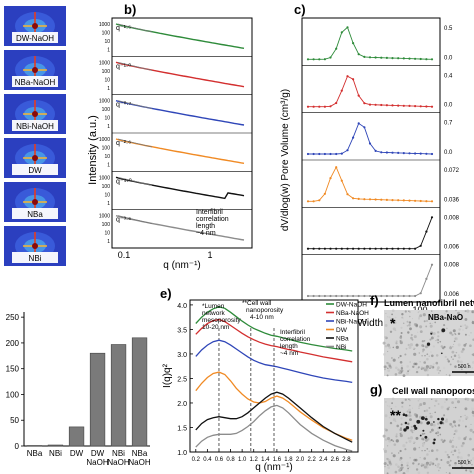 The width and height of the screenshot is (474, 474). I want to click on panel-b-ytick: 1, so click(108, 242).